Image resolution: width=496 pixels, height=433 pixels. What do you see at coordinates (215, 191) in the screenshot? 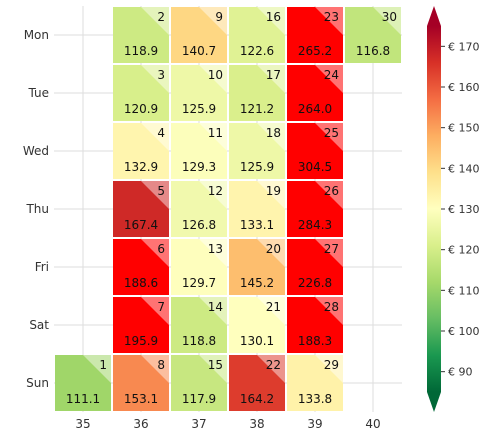
I see `cell-date-label: 12` at bounding box center [215, 191].